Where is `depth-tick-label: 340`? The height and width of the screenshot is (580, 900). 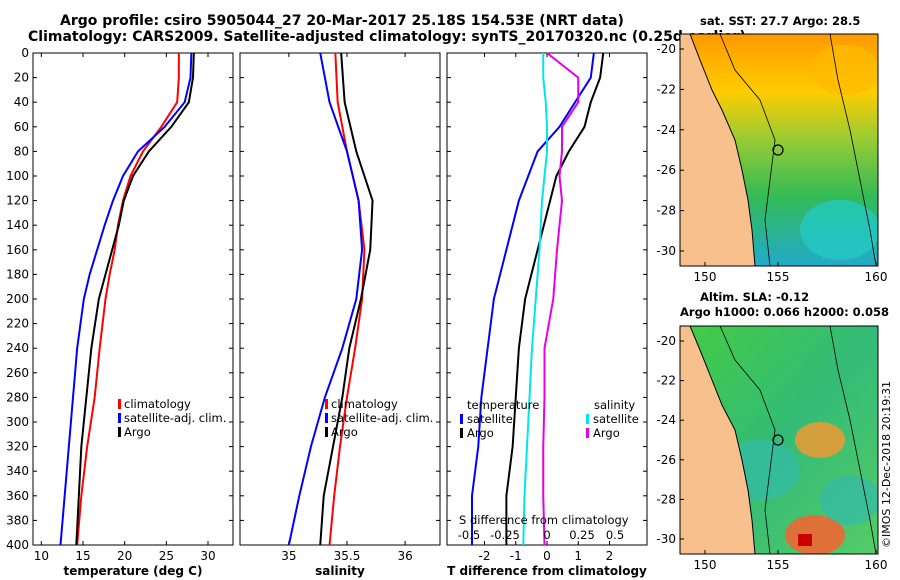 depth-tick-label: 340 is located at coordinates (17, 471).